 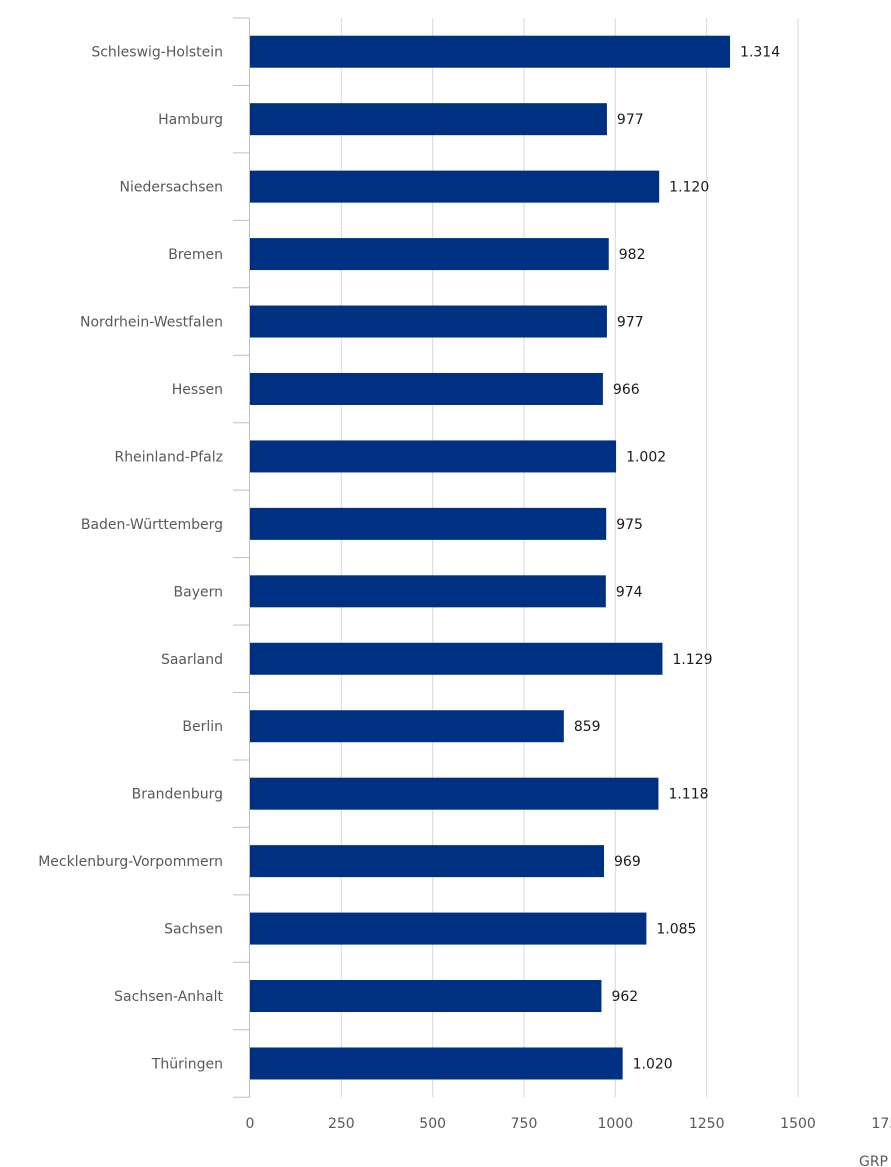 I want to click on category-label: Saarland, so click(x=192, y=660).